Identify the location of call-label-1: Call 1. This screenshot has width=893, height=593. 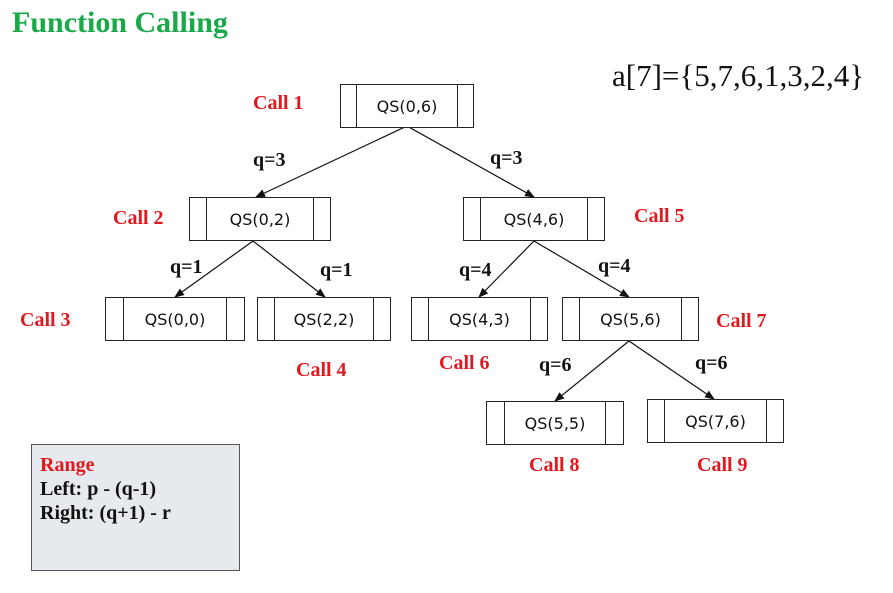
(278, 103).